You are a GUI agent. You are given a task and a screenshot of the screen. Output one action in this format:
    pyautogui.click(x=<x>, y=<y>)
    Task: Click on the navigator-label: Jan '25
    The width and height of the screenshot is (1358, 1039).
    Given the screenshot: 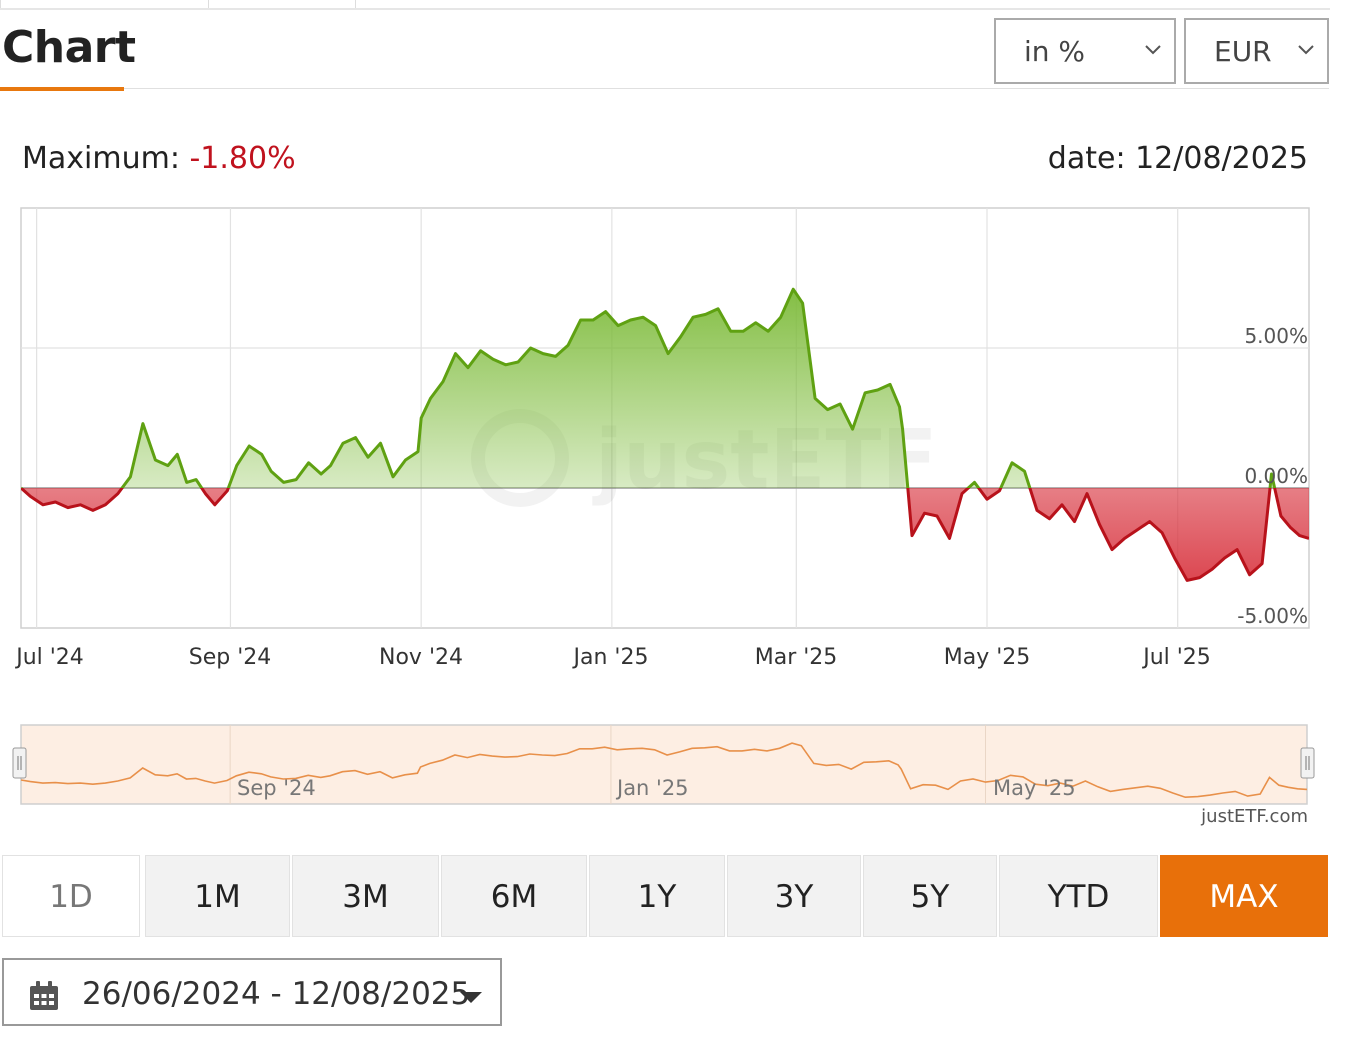 What is the action you would take?
    pyautogui.click(x=653, y=788)
    